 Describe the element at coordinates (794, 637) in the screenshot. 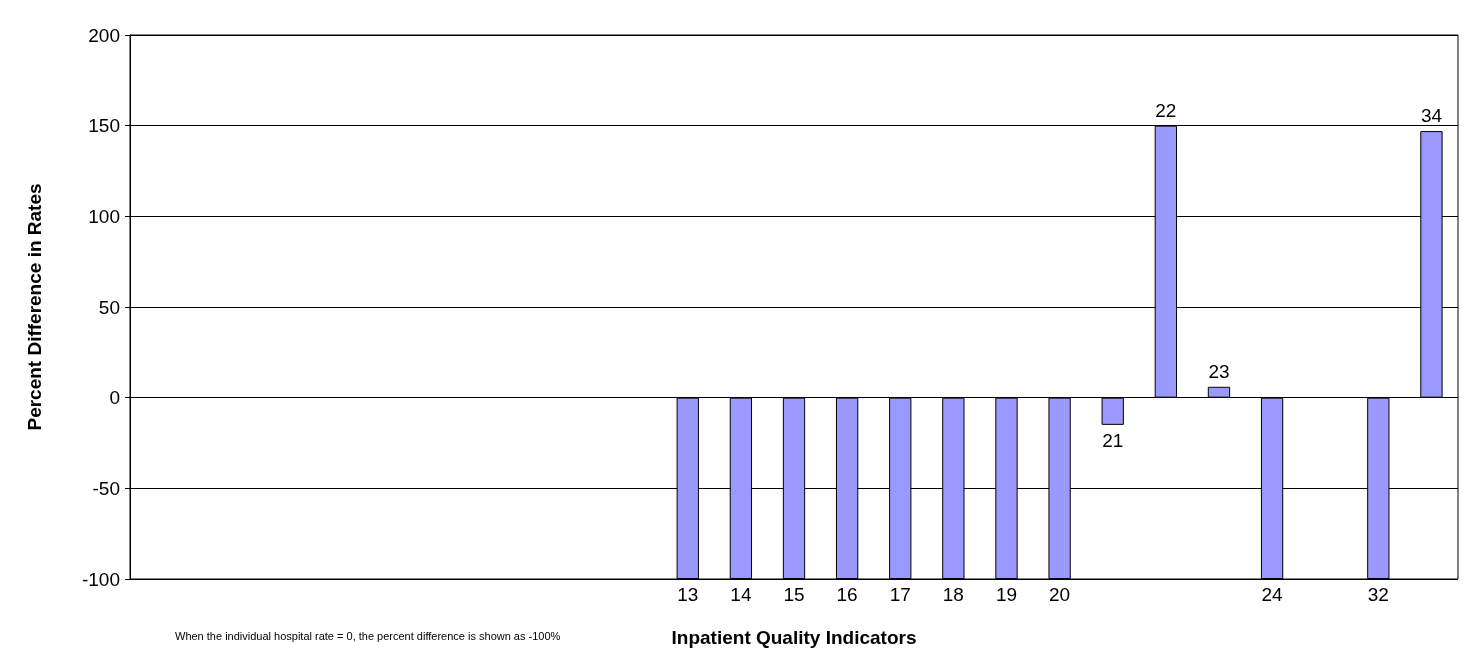

I see `x-axis-title: Inpatient Quality Indicators` at that location.